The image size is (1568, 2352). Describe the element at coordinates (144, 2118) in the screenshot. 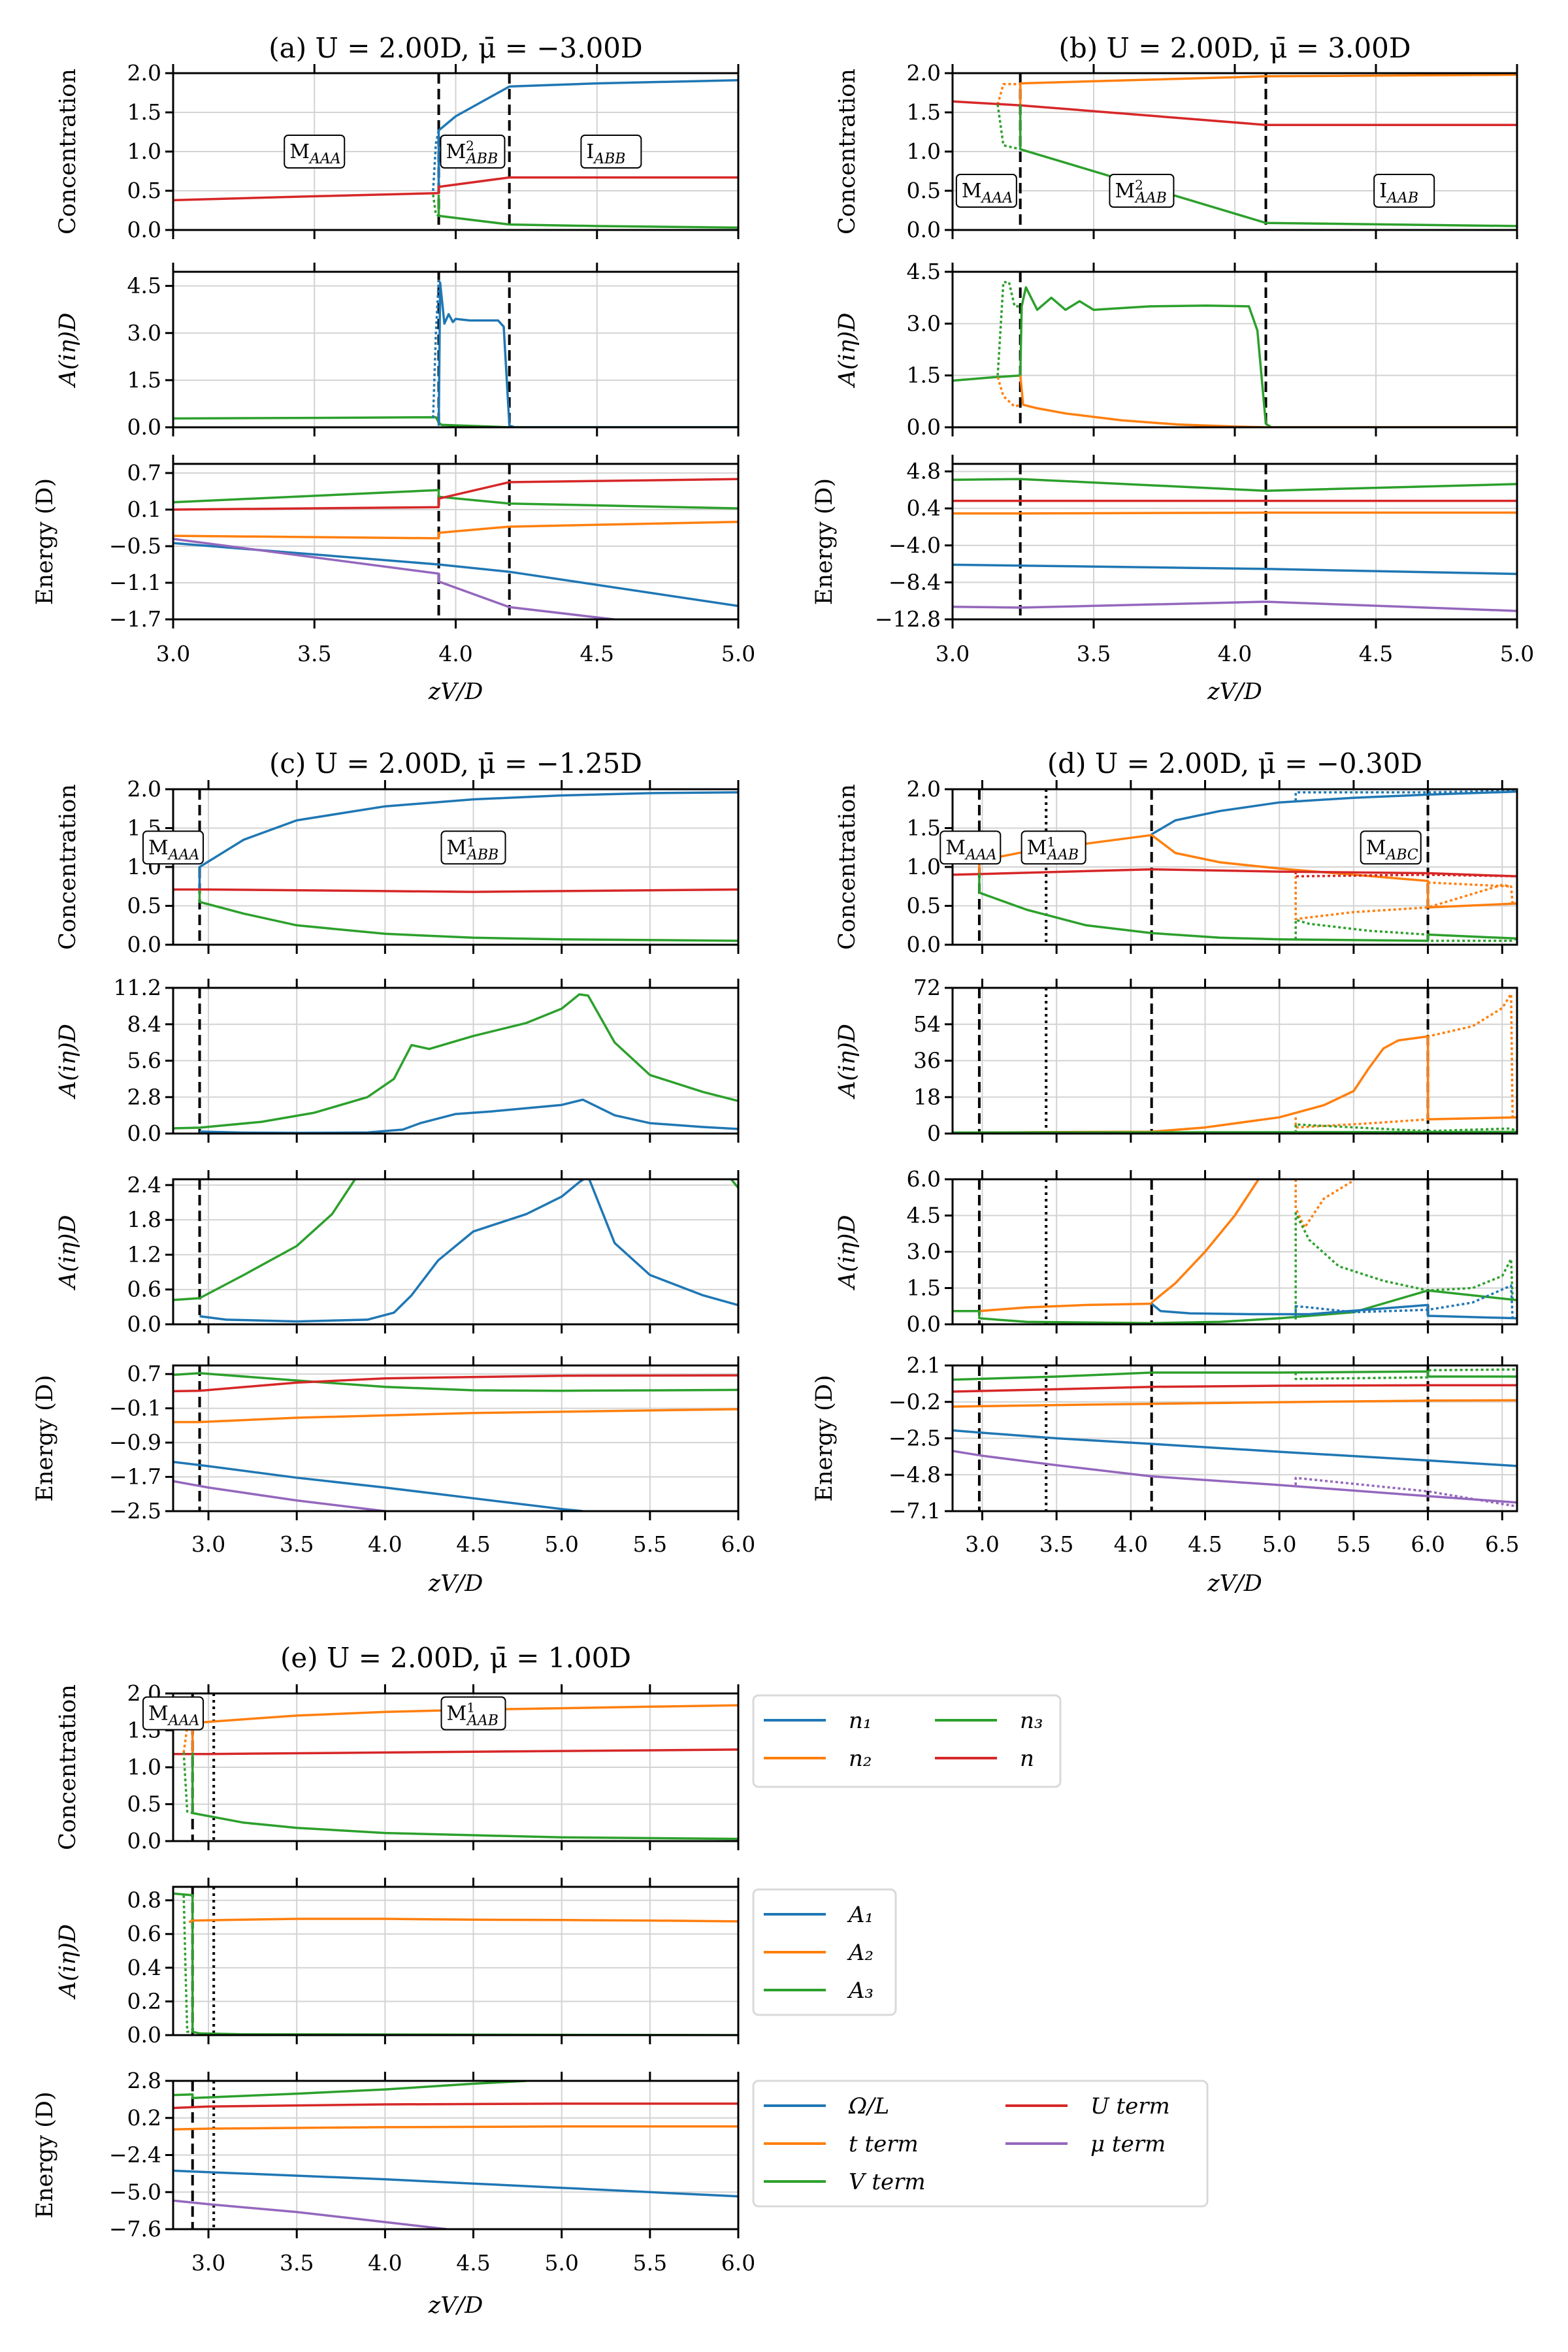

I see `y-tick-label: 0.2` at that location.